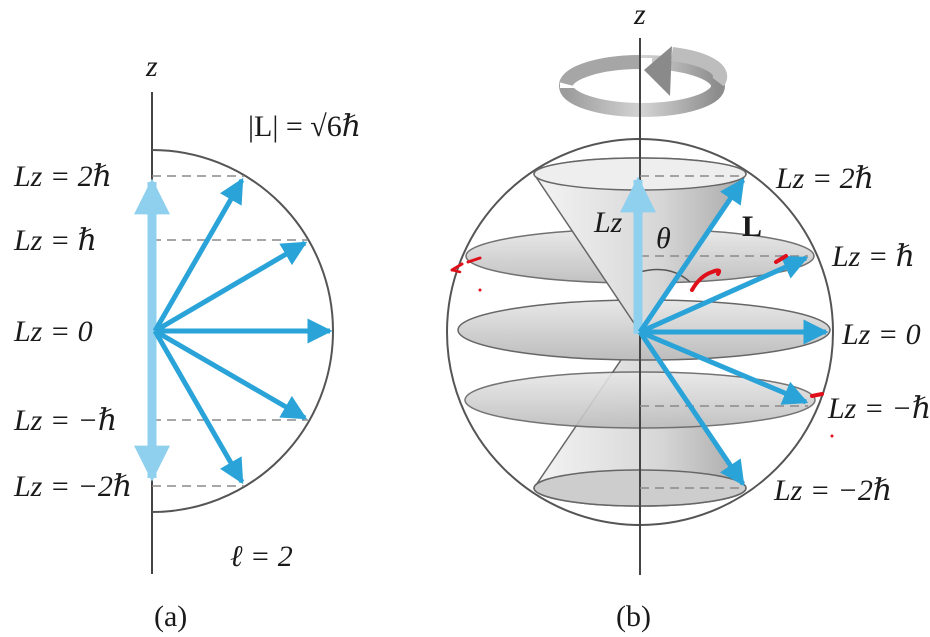 This screenshot has width=930, height=637. I want to click on l-vector-b-m1, so click(724, 367).